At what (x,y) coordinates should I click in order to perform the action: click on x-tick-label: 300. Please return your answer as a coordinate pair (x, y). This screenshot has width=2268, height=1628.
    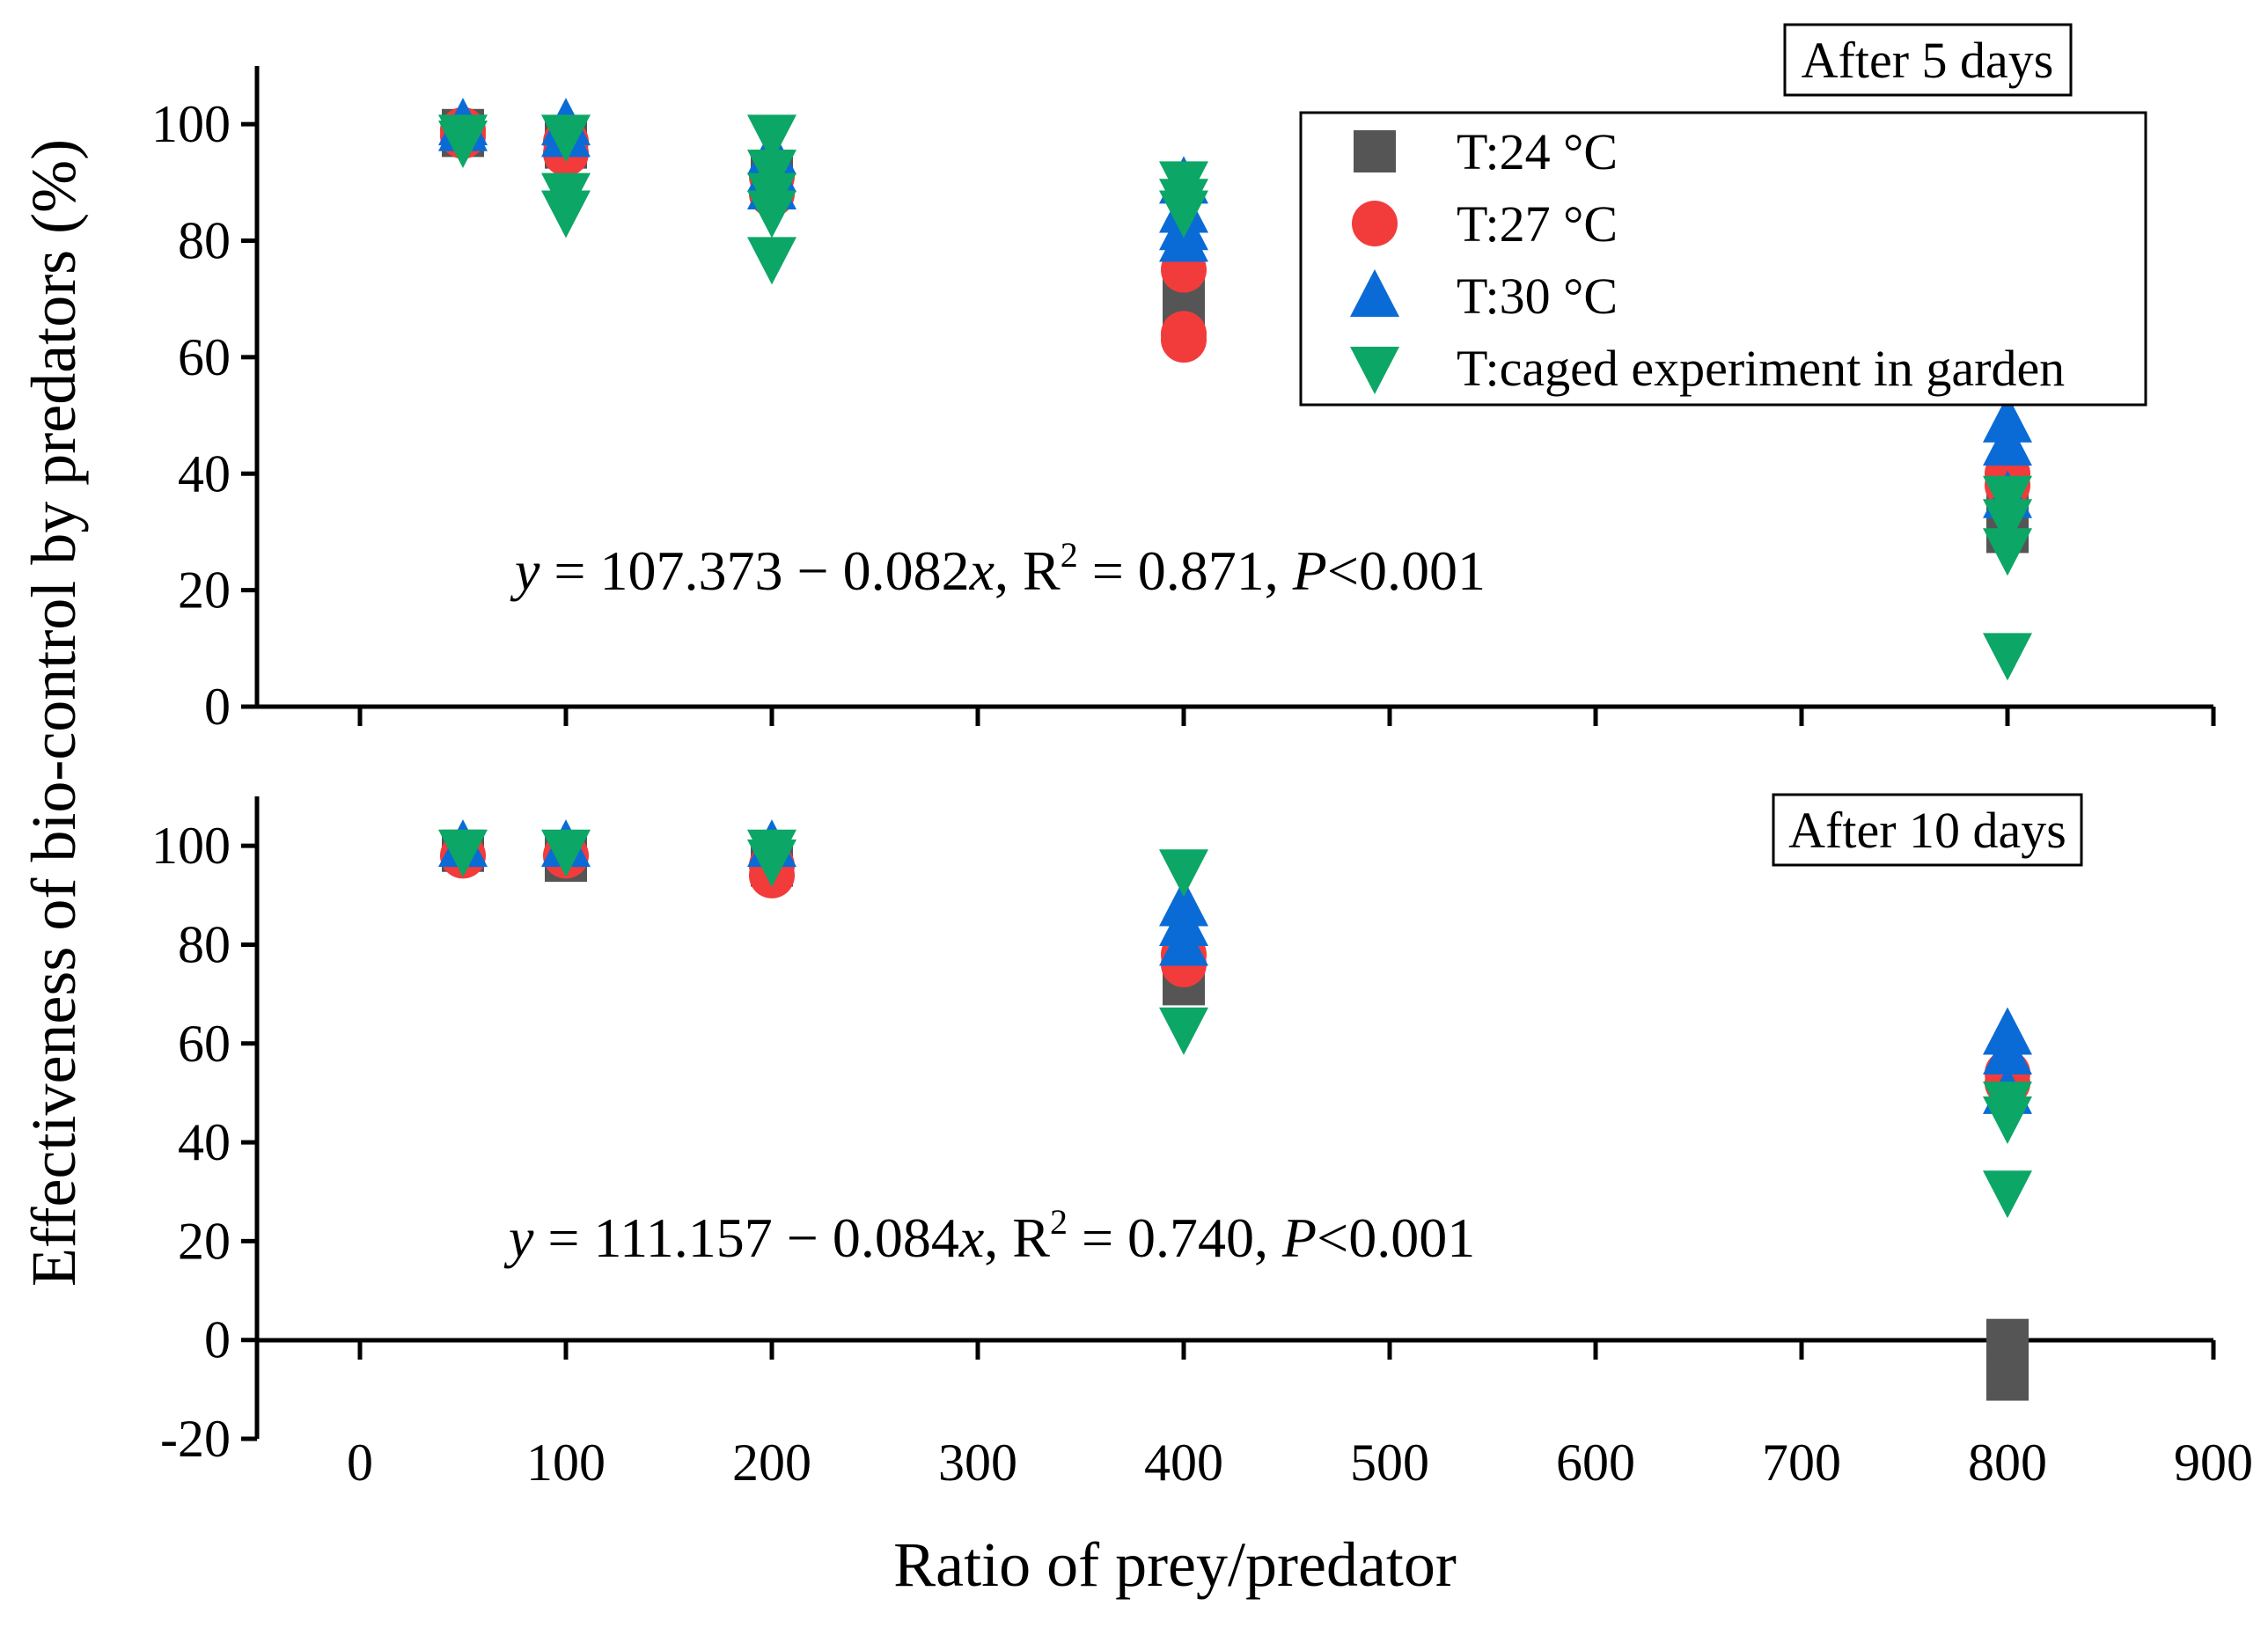
    Looking at the image, I should click on (978, 1463).